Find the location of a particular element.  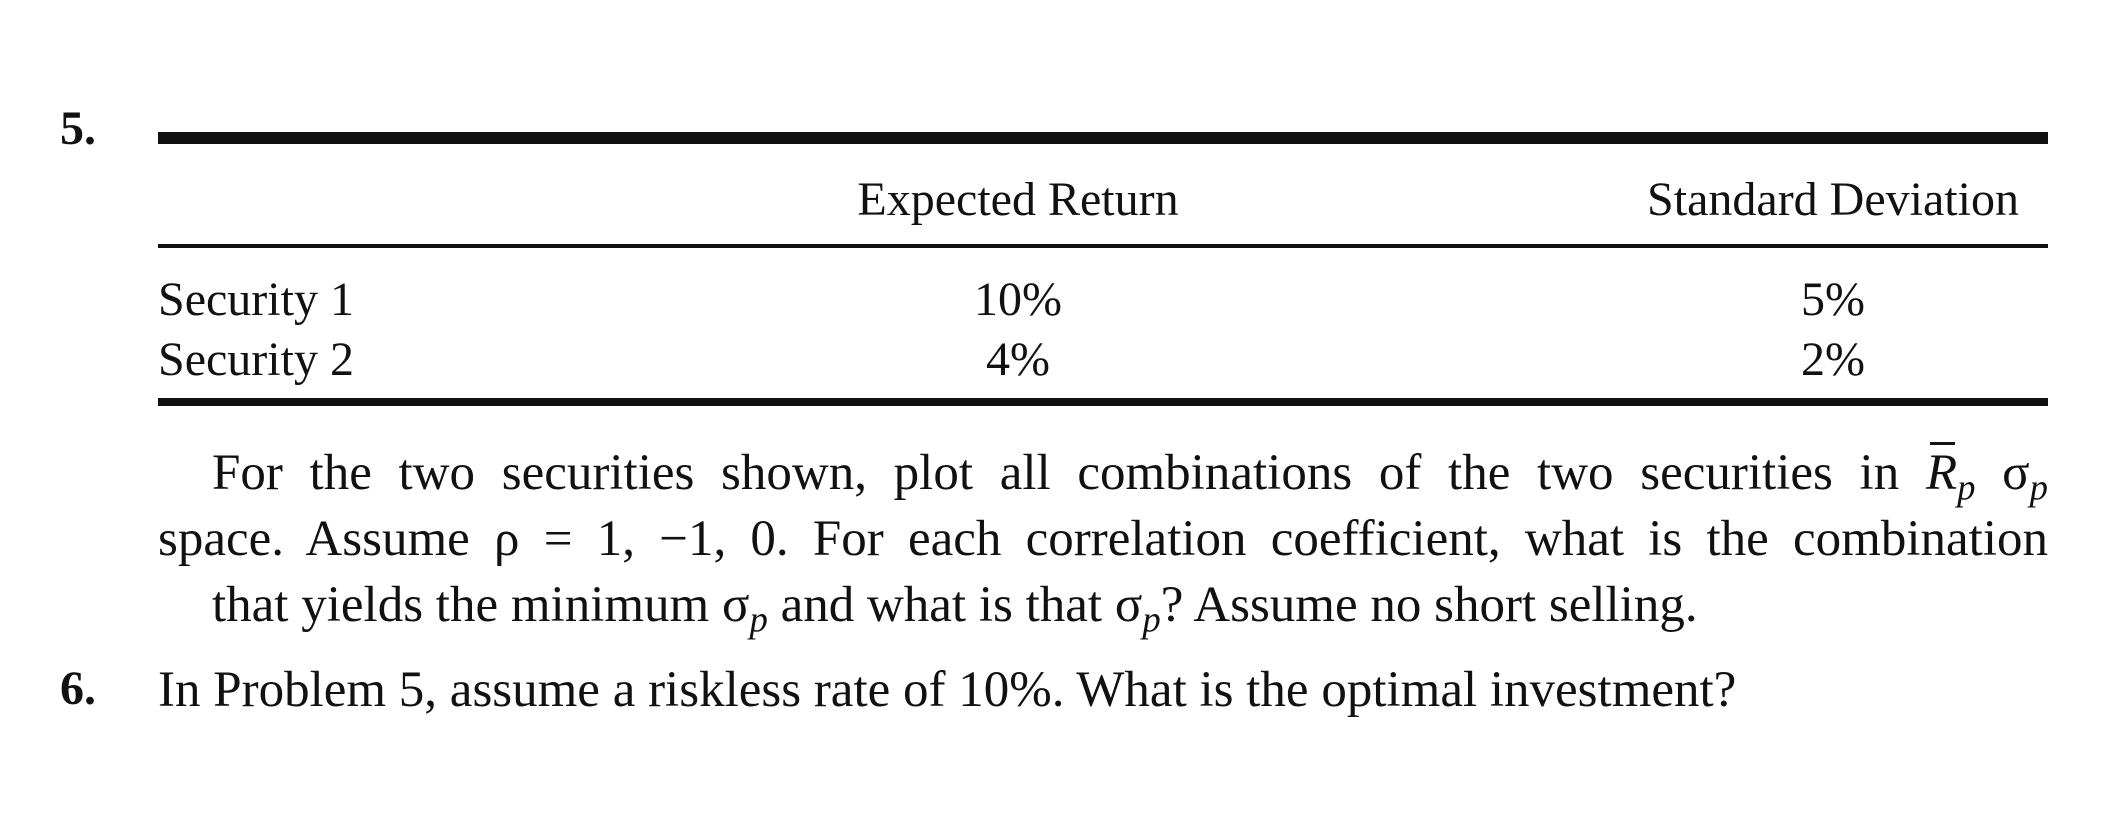

problem-6-number: 6. is located at coordinates (78, 688).